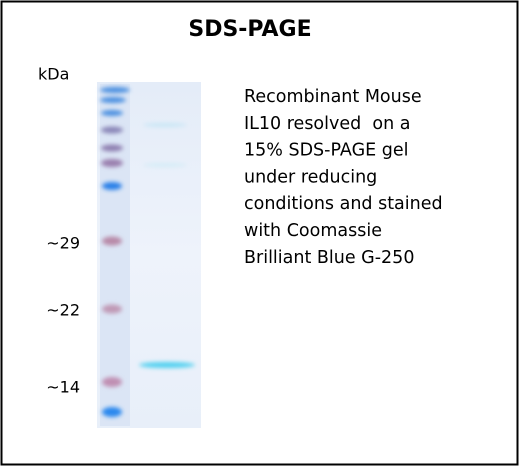 This screenshot has width=520, height=467. What do you see at coordinates (149, 255) in the screenshot?
I see `gel` at bounding box center [149, 255].